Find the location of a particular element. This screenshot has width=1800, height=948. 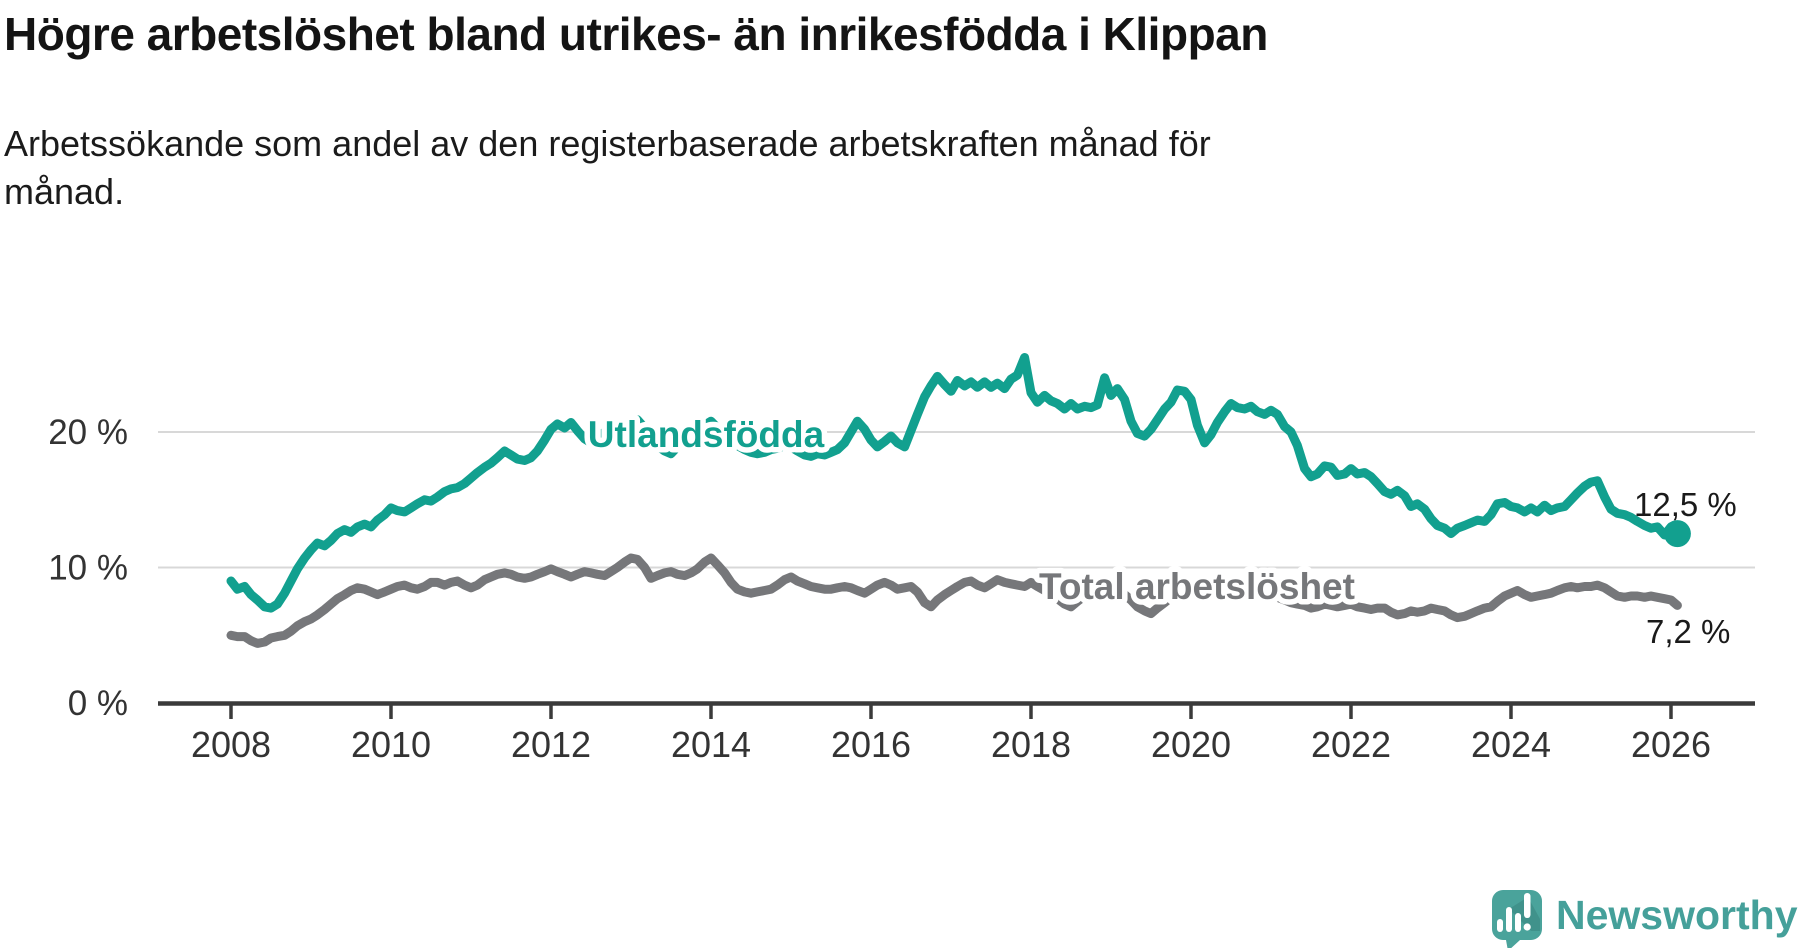

x-tick-label-2024: 2024 is located at coordinates (1511, 744).